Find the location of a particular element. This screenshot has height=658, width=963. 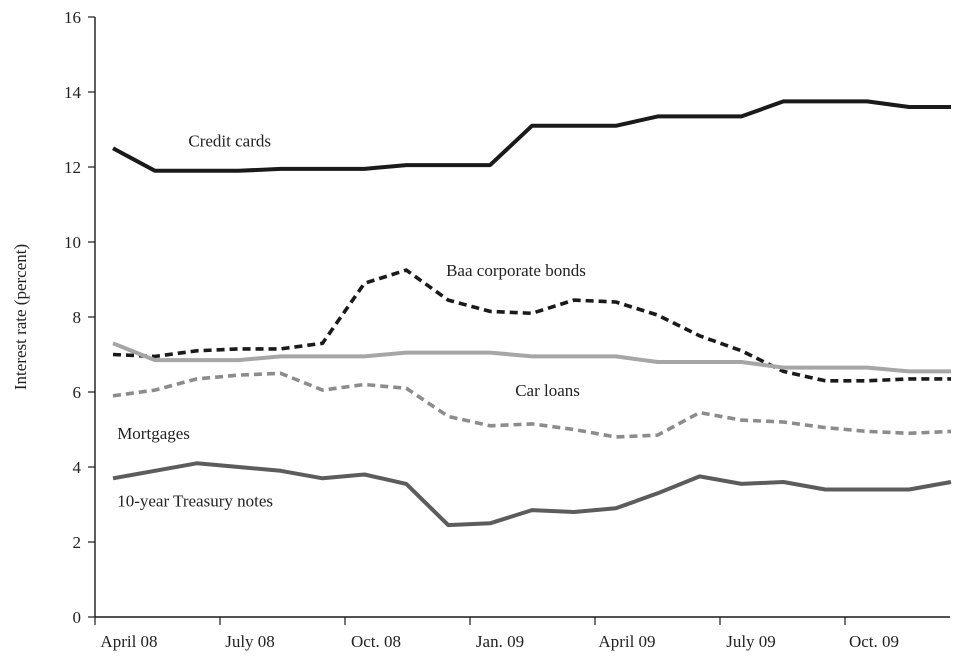

x-tick-label: July 08 is located at coordinates (250, 641).